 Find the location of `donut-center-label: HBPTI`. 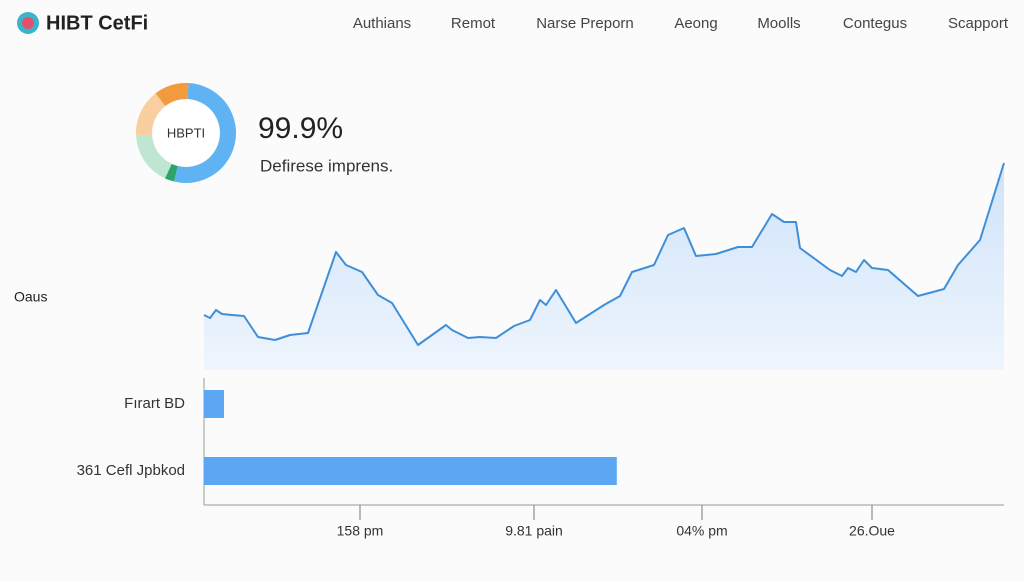

donut-center-label: HBPTI is located at coordinates (186, 132).